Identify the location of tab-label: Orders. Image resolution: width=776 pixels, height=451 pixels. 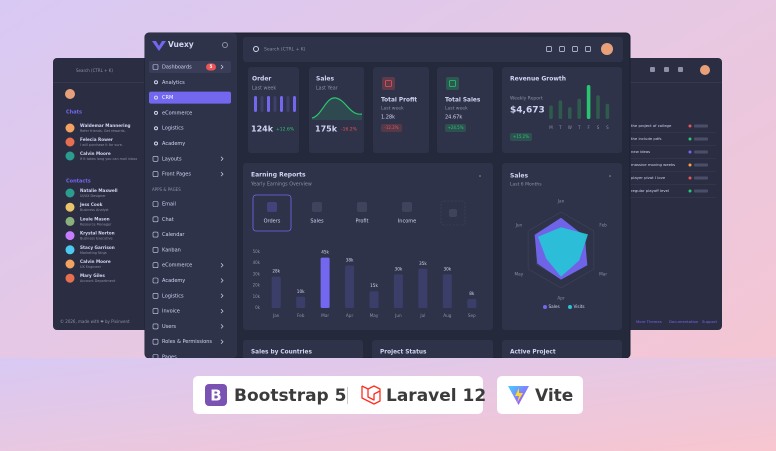
(272, 222).